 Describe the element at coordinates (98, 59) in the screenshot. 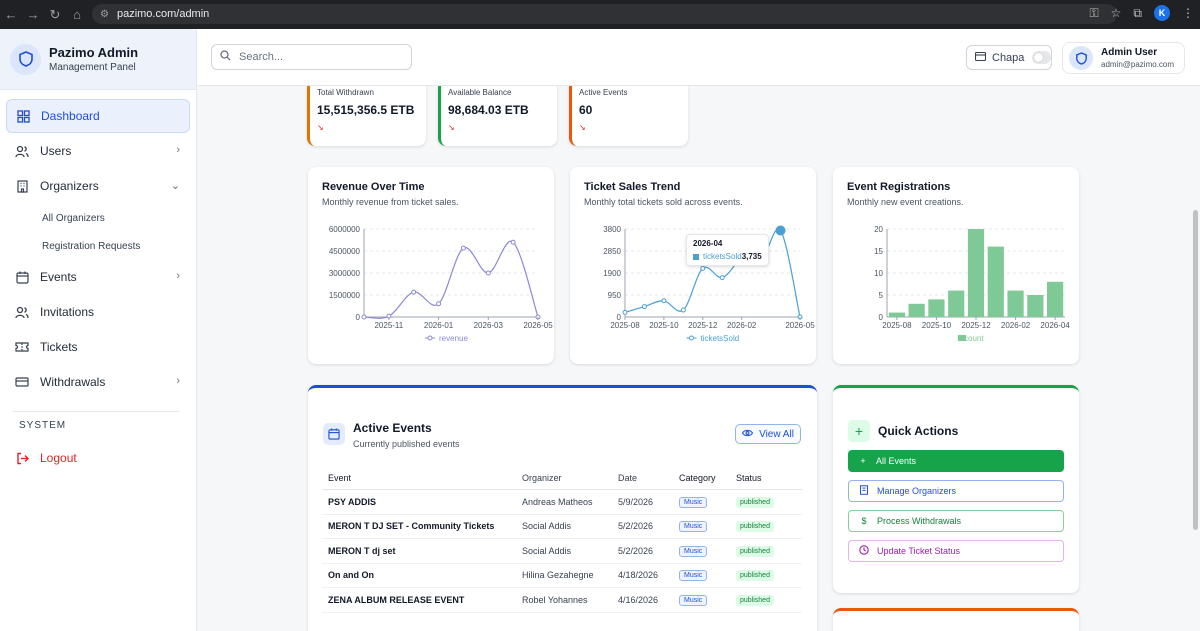

I see `brand-header: Pazimo Admin Management Panel` at that location.